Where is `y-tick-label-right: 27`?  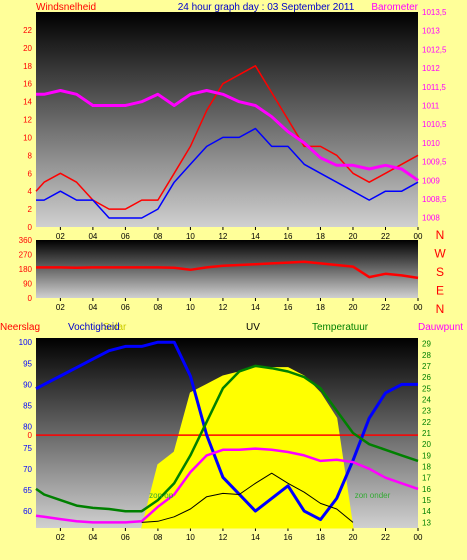 y-tick-label-right: 27 is located at coordinates (426, 366).